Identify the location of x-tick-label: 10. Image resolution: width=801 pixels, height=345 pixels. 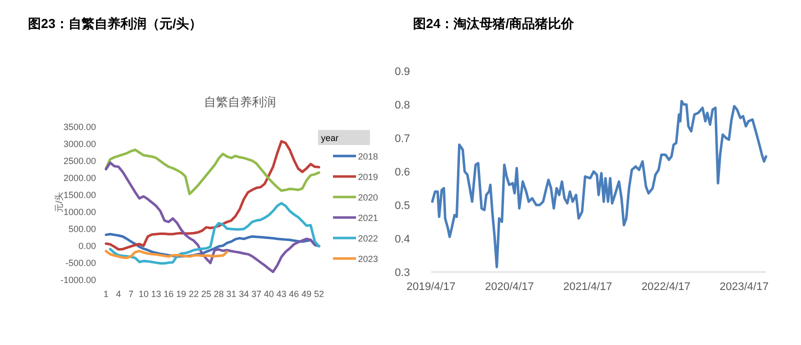
(143, 294).